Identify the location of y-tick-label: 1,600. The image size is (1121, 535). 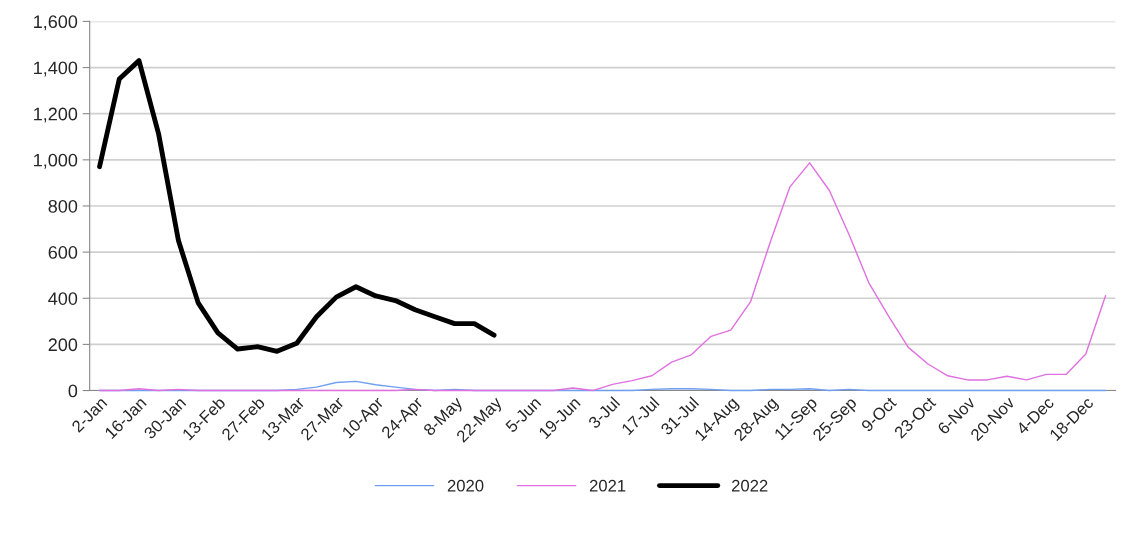
(56, 23).